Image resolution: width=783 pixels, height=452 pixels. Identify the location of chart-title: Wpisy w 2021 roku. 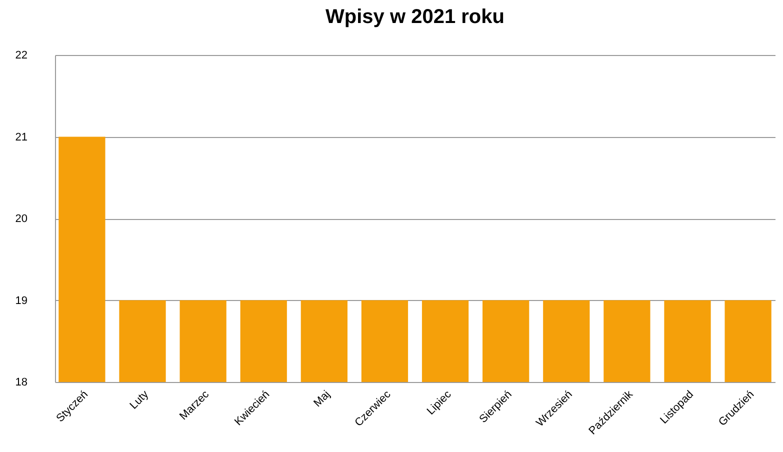
(415, 17).